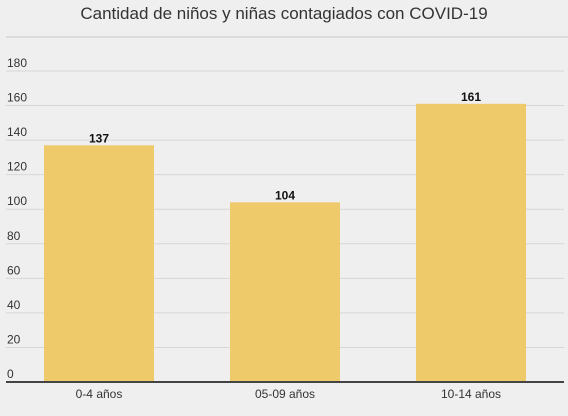 The width and height of the screenshot is (568, 416). What do you see at coordinates (285, 195) in the screenshot?
I see `data-label: 104` at bounding box center [285, 195].